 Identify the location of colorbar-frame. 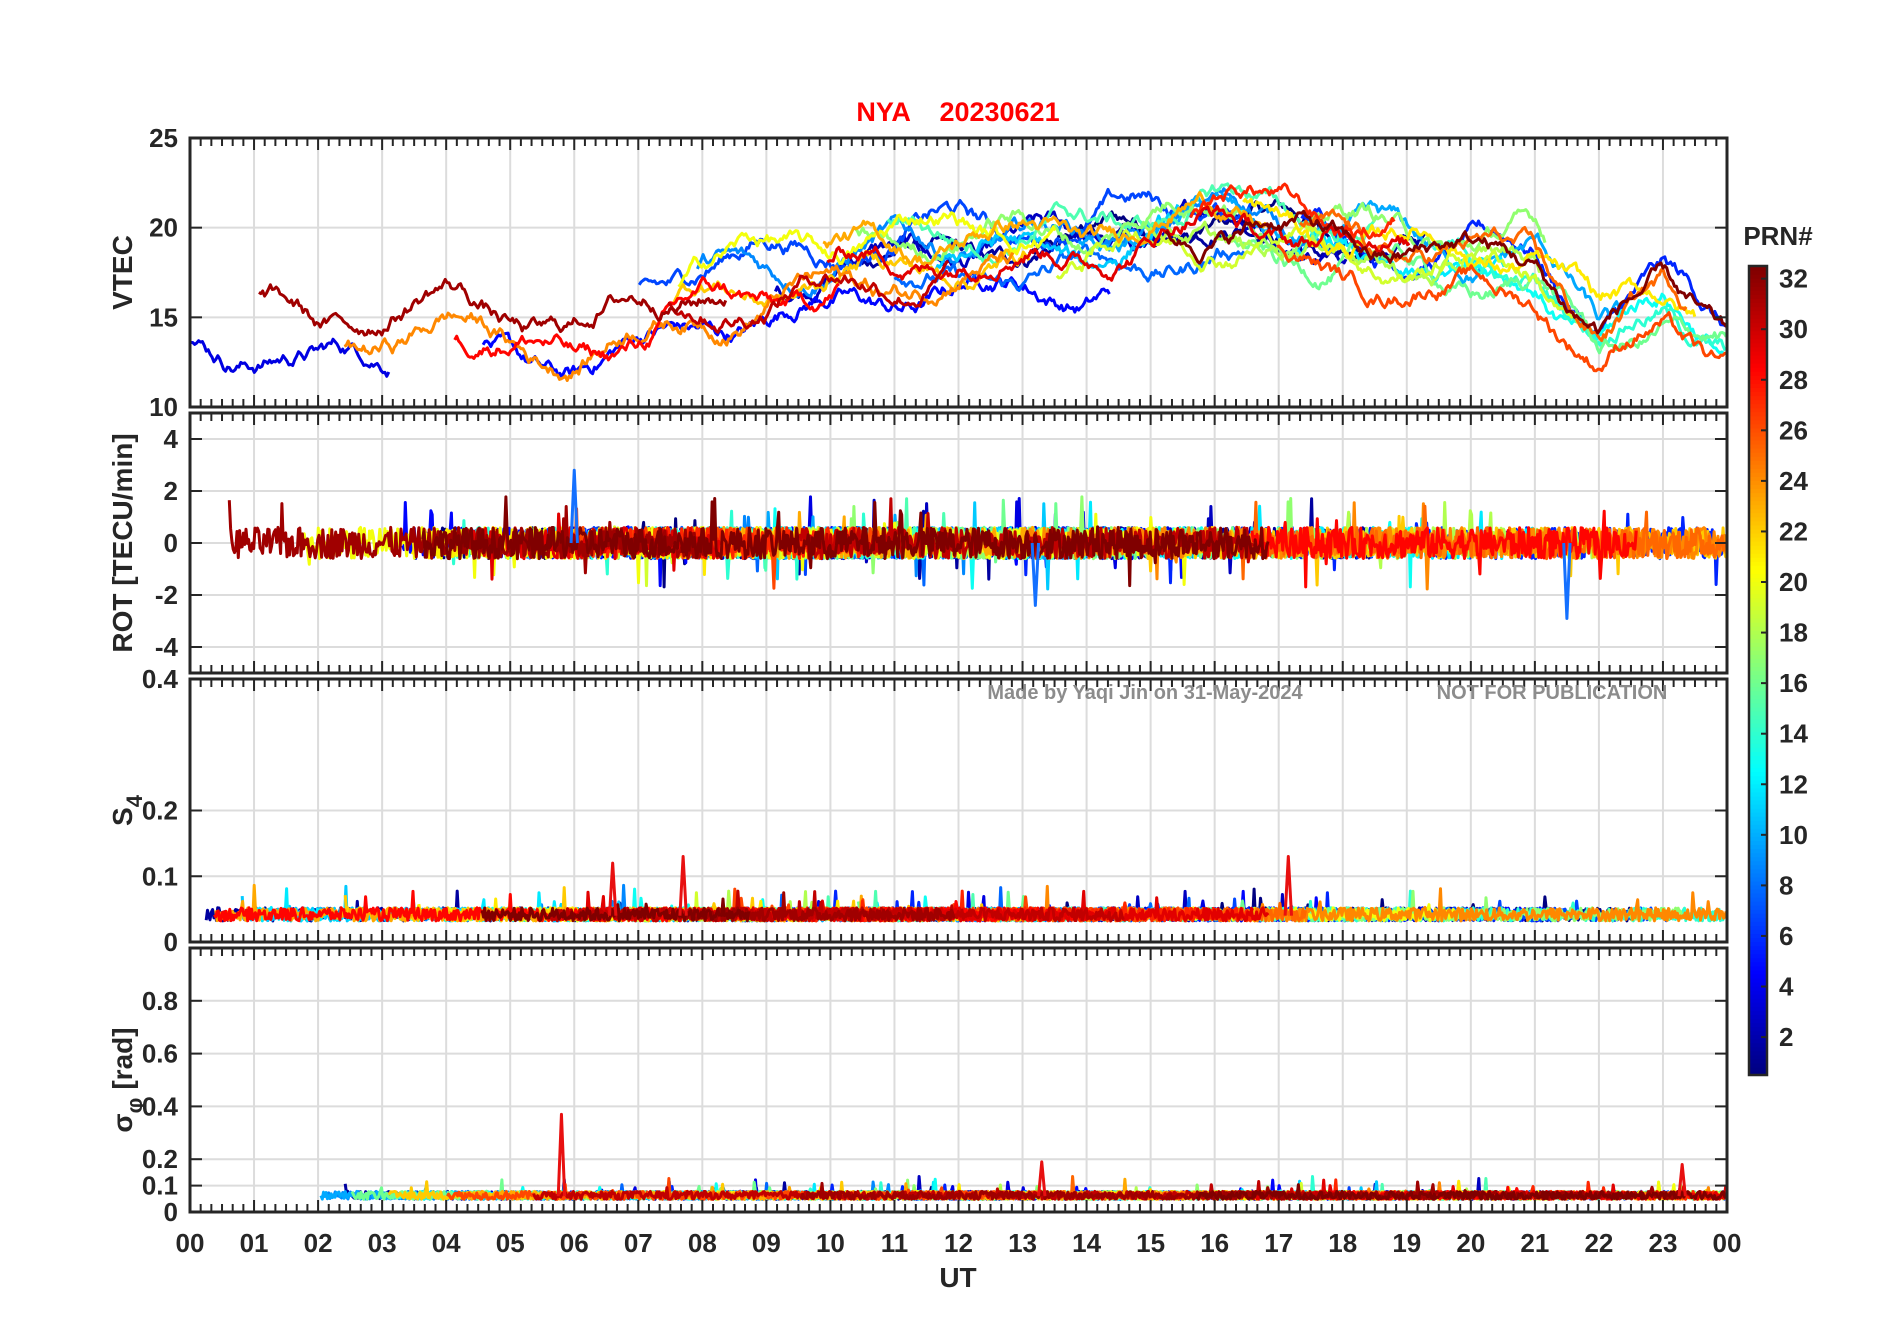
(1758, 670).